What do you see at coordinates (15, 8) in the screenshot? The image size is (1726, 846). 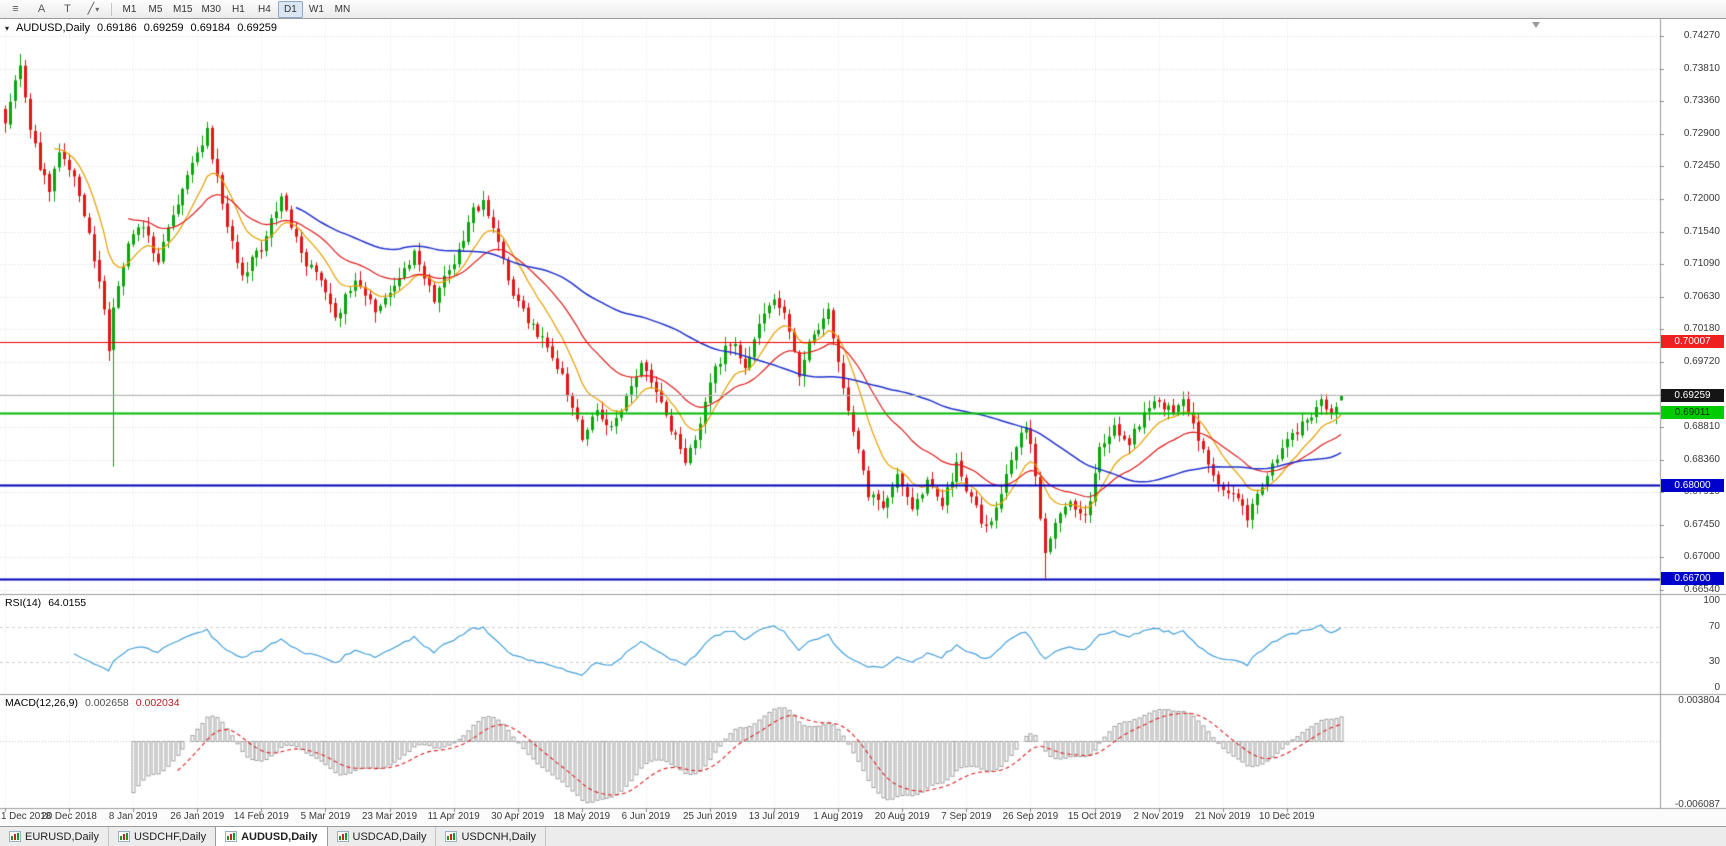 I see `chart-list-icon: ≡` at bounding box center [15, 8].